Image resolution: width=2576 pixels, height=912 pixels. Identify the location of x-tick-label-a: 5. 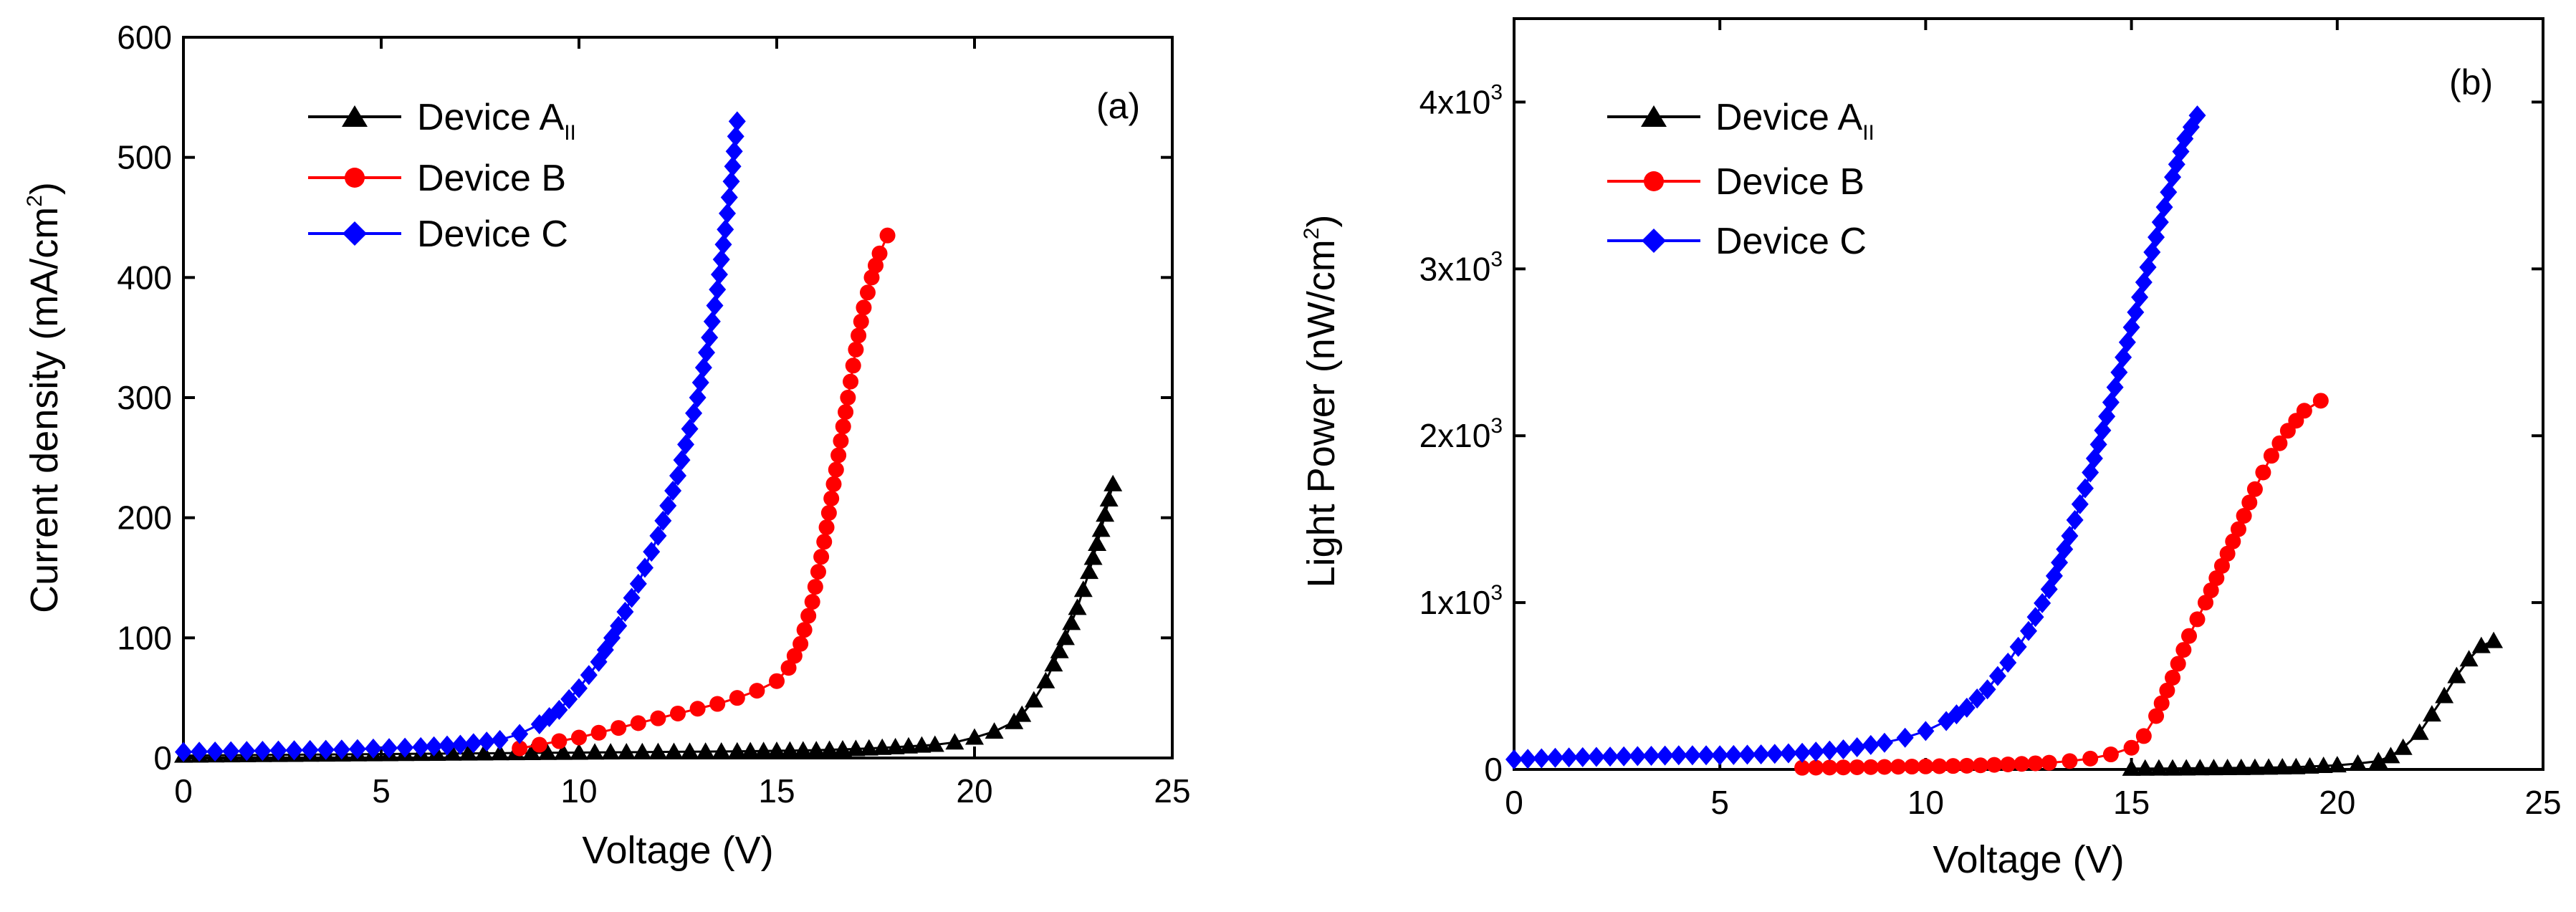
(382, 791).